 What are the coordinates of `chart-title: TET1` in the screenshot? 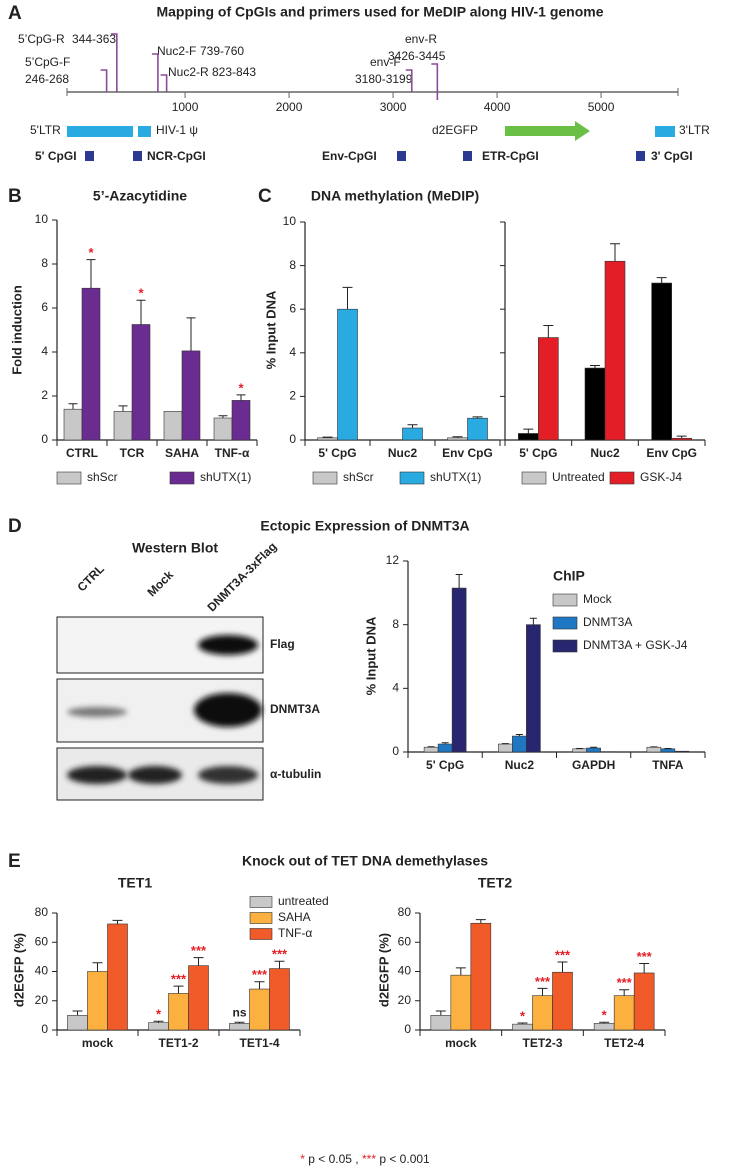 It's located at (135, 883).